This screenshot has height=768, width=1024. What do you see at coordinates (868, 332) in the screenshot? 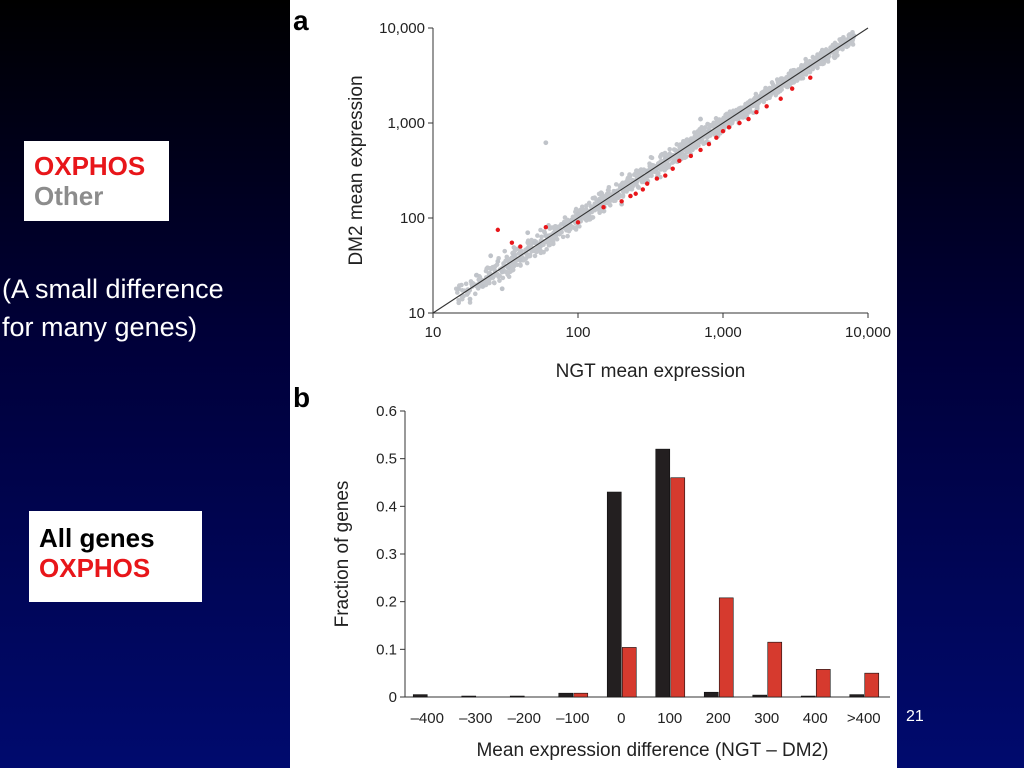
I see `scatter-x-tick-label: 10,000` at bounding box center [868, 332].